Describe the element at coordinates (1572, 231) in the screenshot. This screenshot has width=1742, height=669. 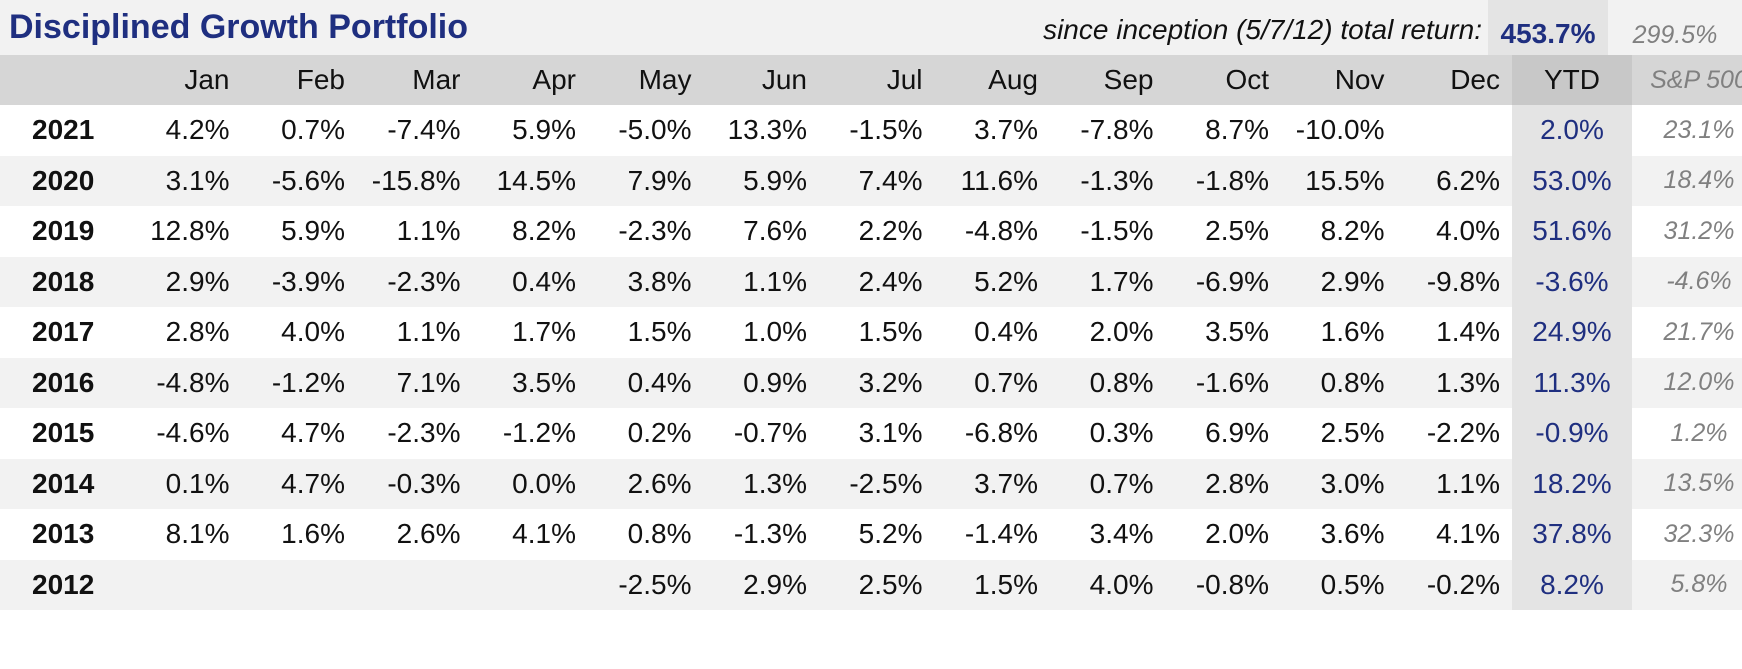
I see `ytd-return-cell: 51.6%` at that location.